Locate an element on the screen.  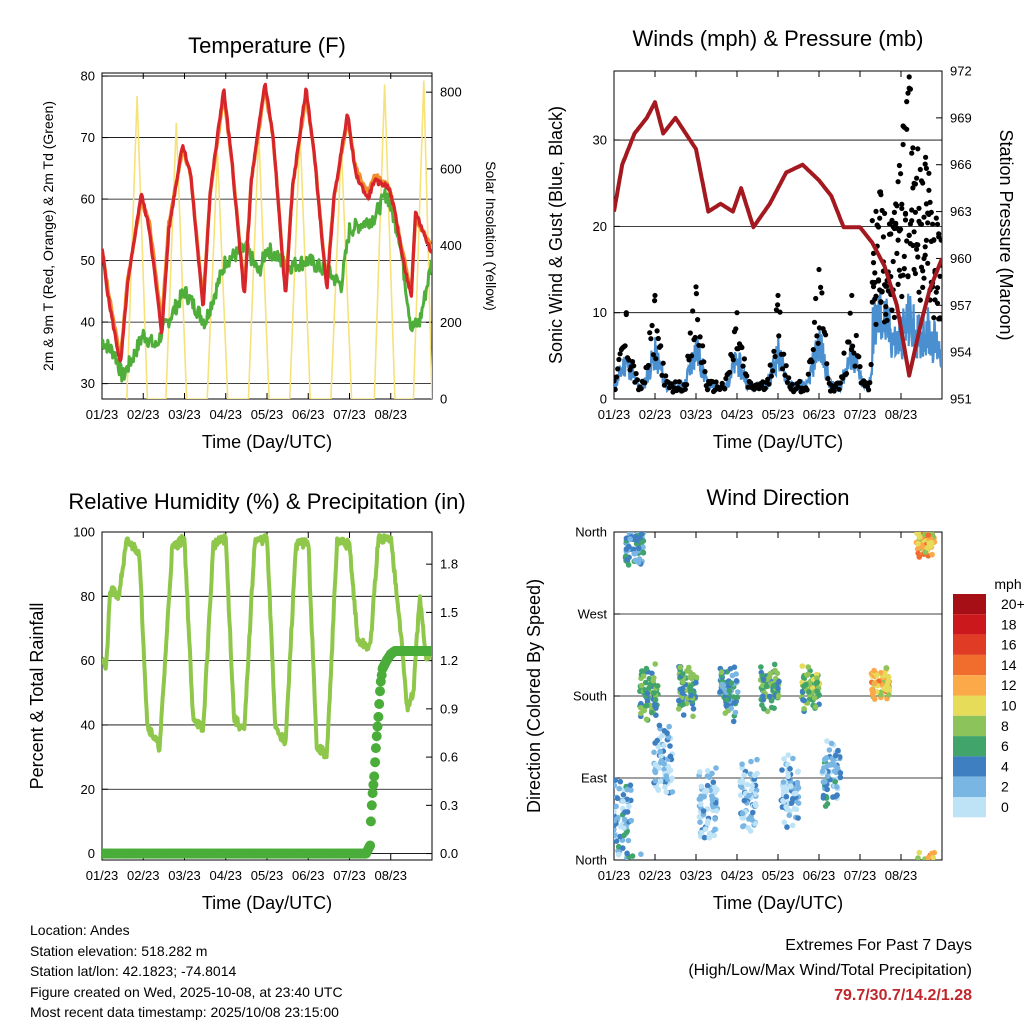
y-tick-label: 0 is located at coordinates (91, 853).